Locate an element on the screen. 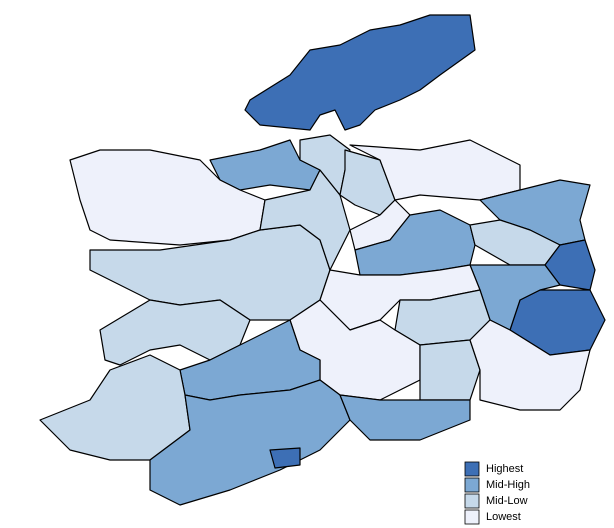 This screenshot has height=528, width=614. legend-label: Mid-High is located at coordinates (508, 485).